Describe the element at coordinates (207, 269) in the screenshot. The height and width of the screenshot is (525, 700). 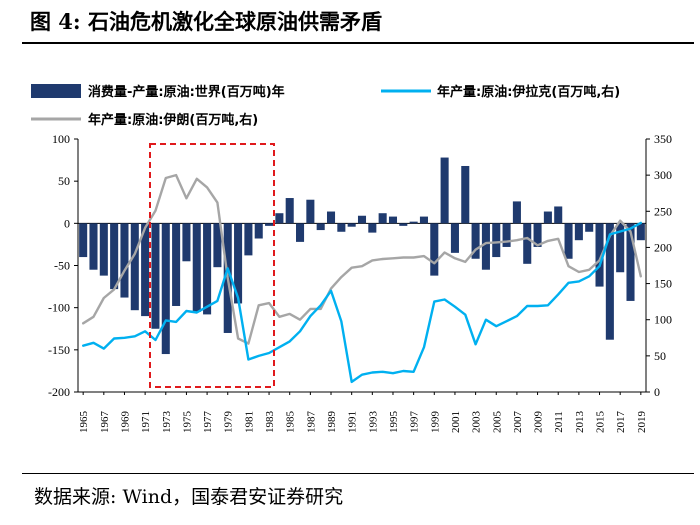
I see `bar-1977` at that location.